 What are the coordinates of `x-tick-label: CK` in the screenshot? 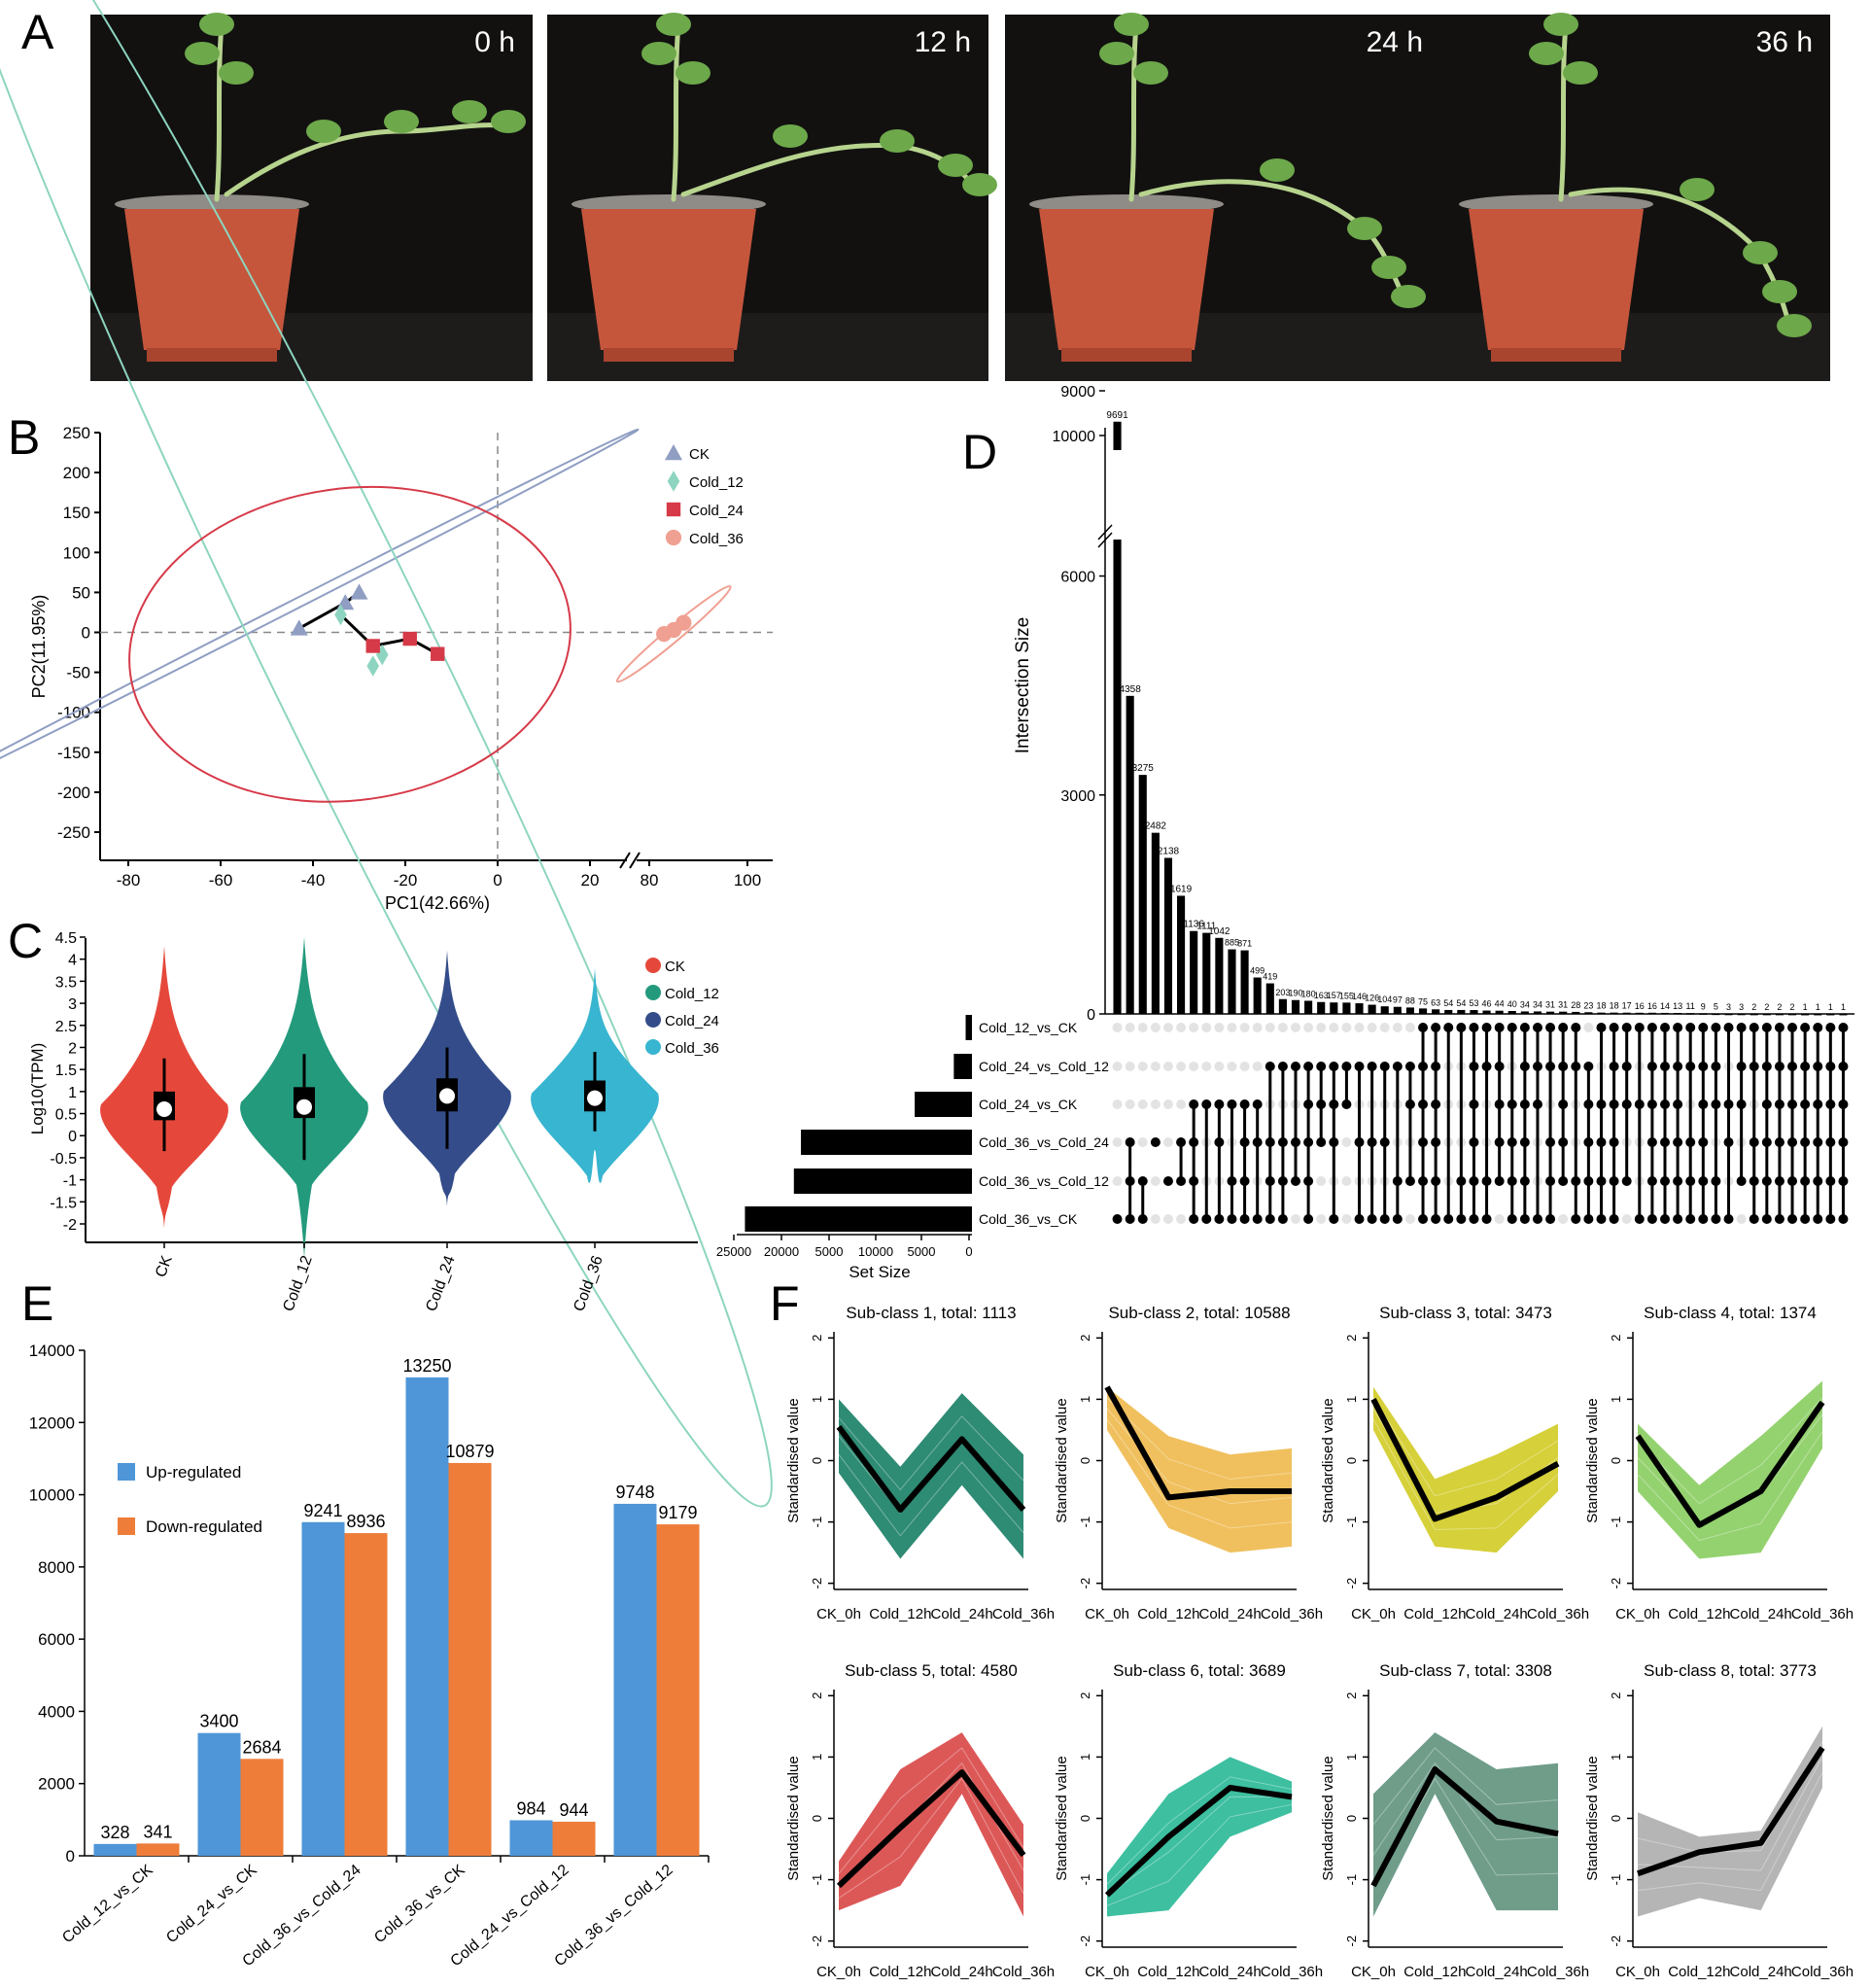 It's located at (164, 1266).